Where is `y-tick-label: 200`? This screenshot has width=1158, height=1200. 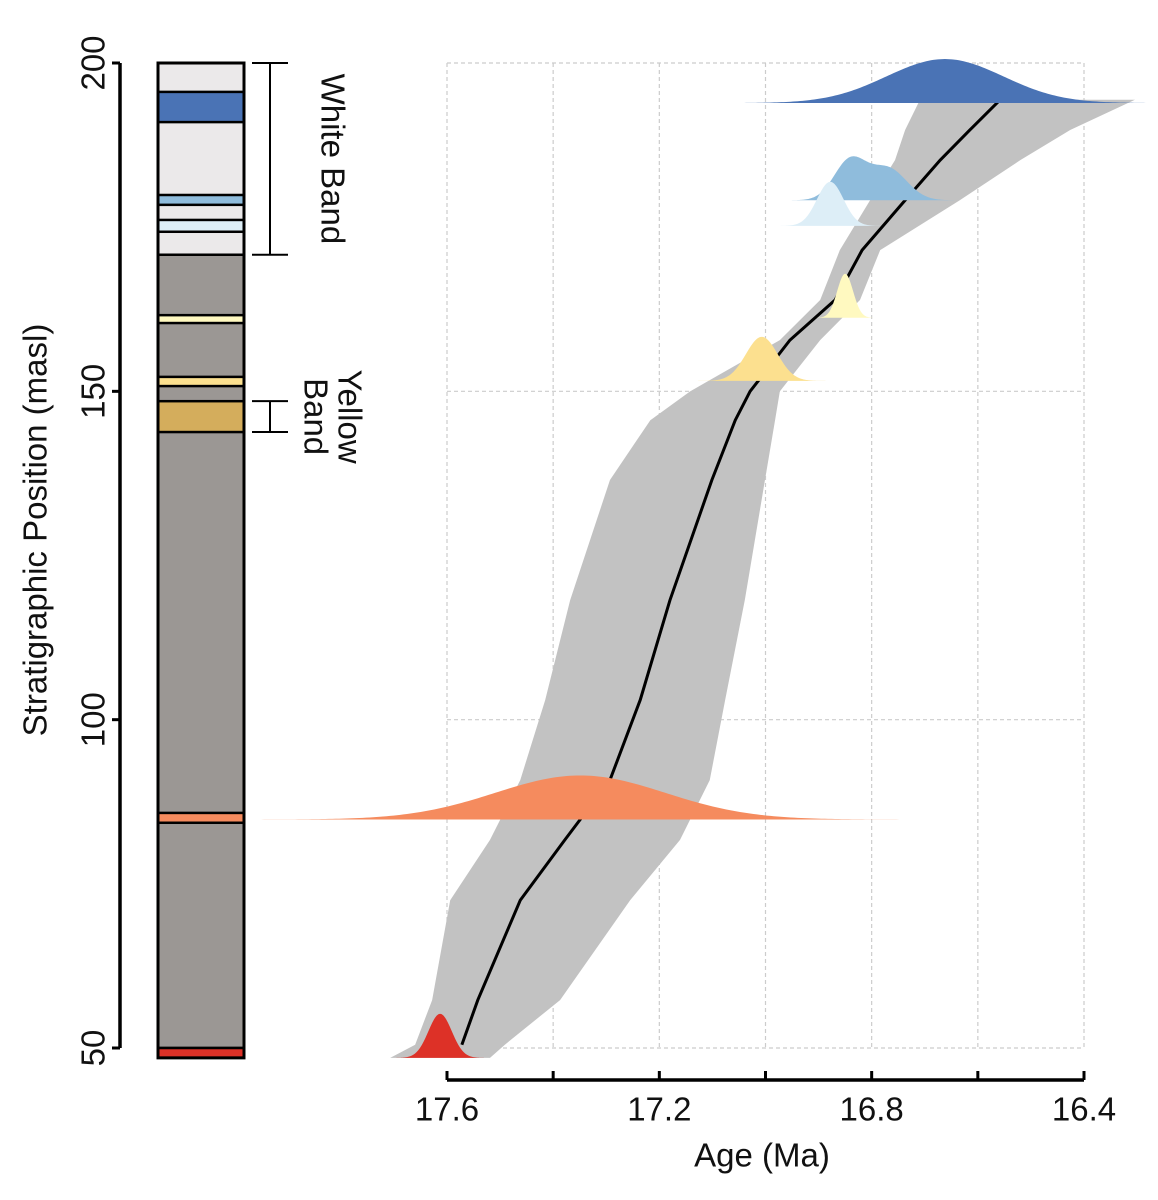 y-tick-label: 200 is located at coordinates (93, 62).